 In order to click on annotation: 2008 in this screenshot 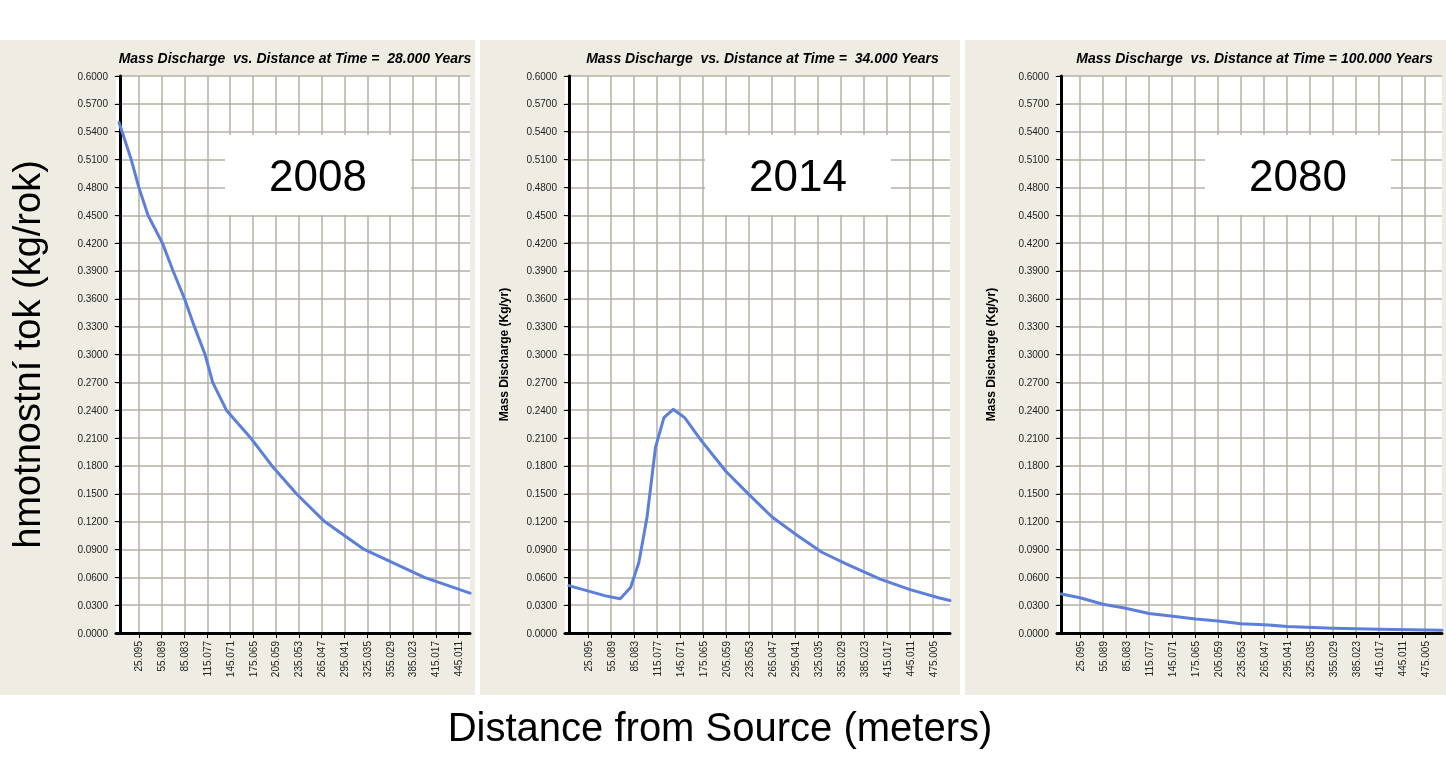, I will do `click(318, 175)`.